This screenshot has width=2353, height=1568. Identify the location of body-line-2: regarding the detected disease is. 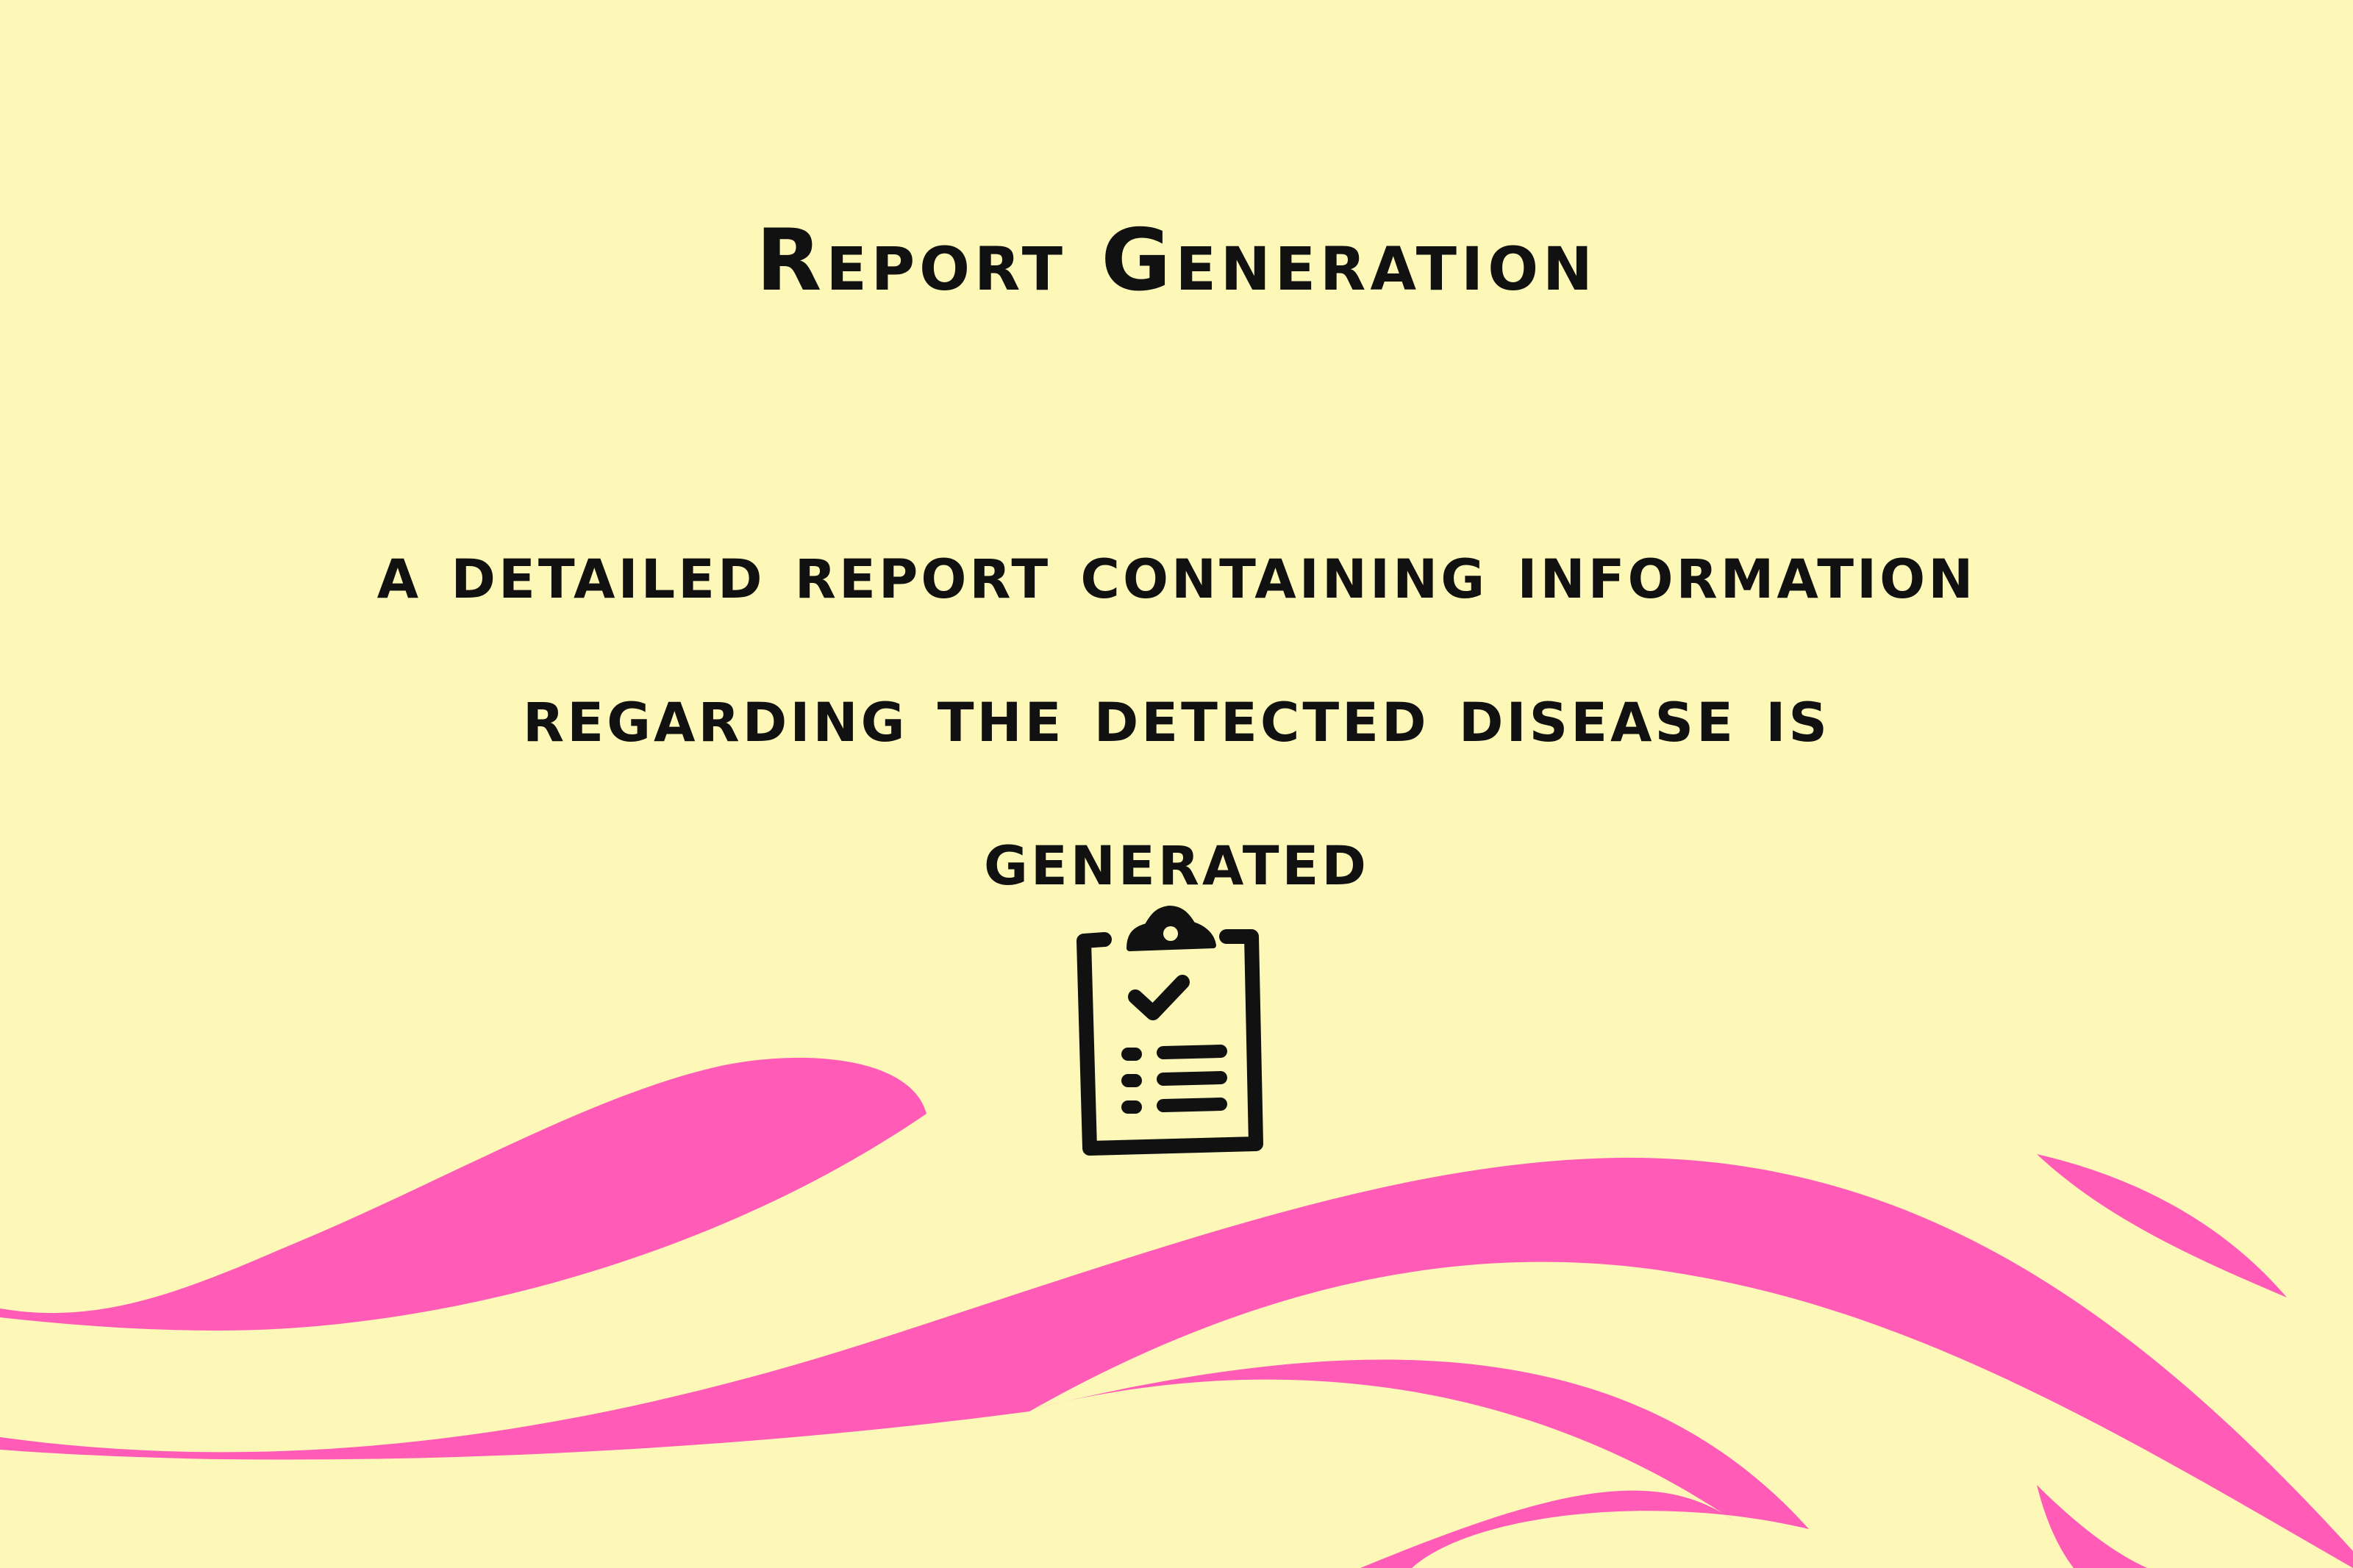
(1176, 714).